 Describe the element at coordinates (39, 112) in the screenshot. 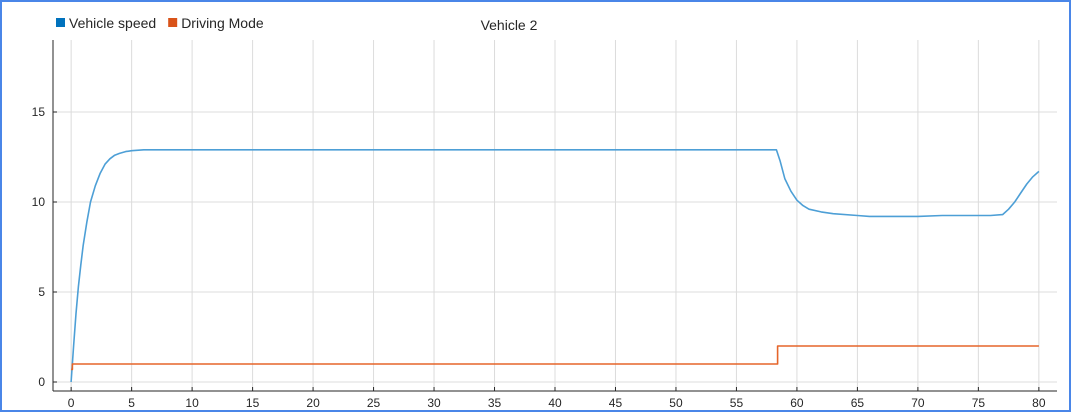

I see `y-tick-label-15: 15` at that location.